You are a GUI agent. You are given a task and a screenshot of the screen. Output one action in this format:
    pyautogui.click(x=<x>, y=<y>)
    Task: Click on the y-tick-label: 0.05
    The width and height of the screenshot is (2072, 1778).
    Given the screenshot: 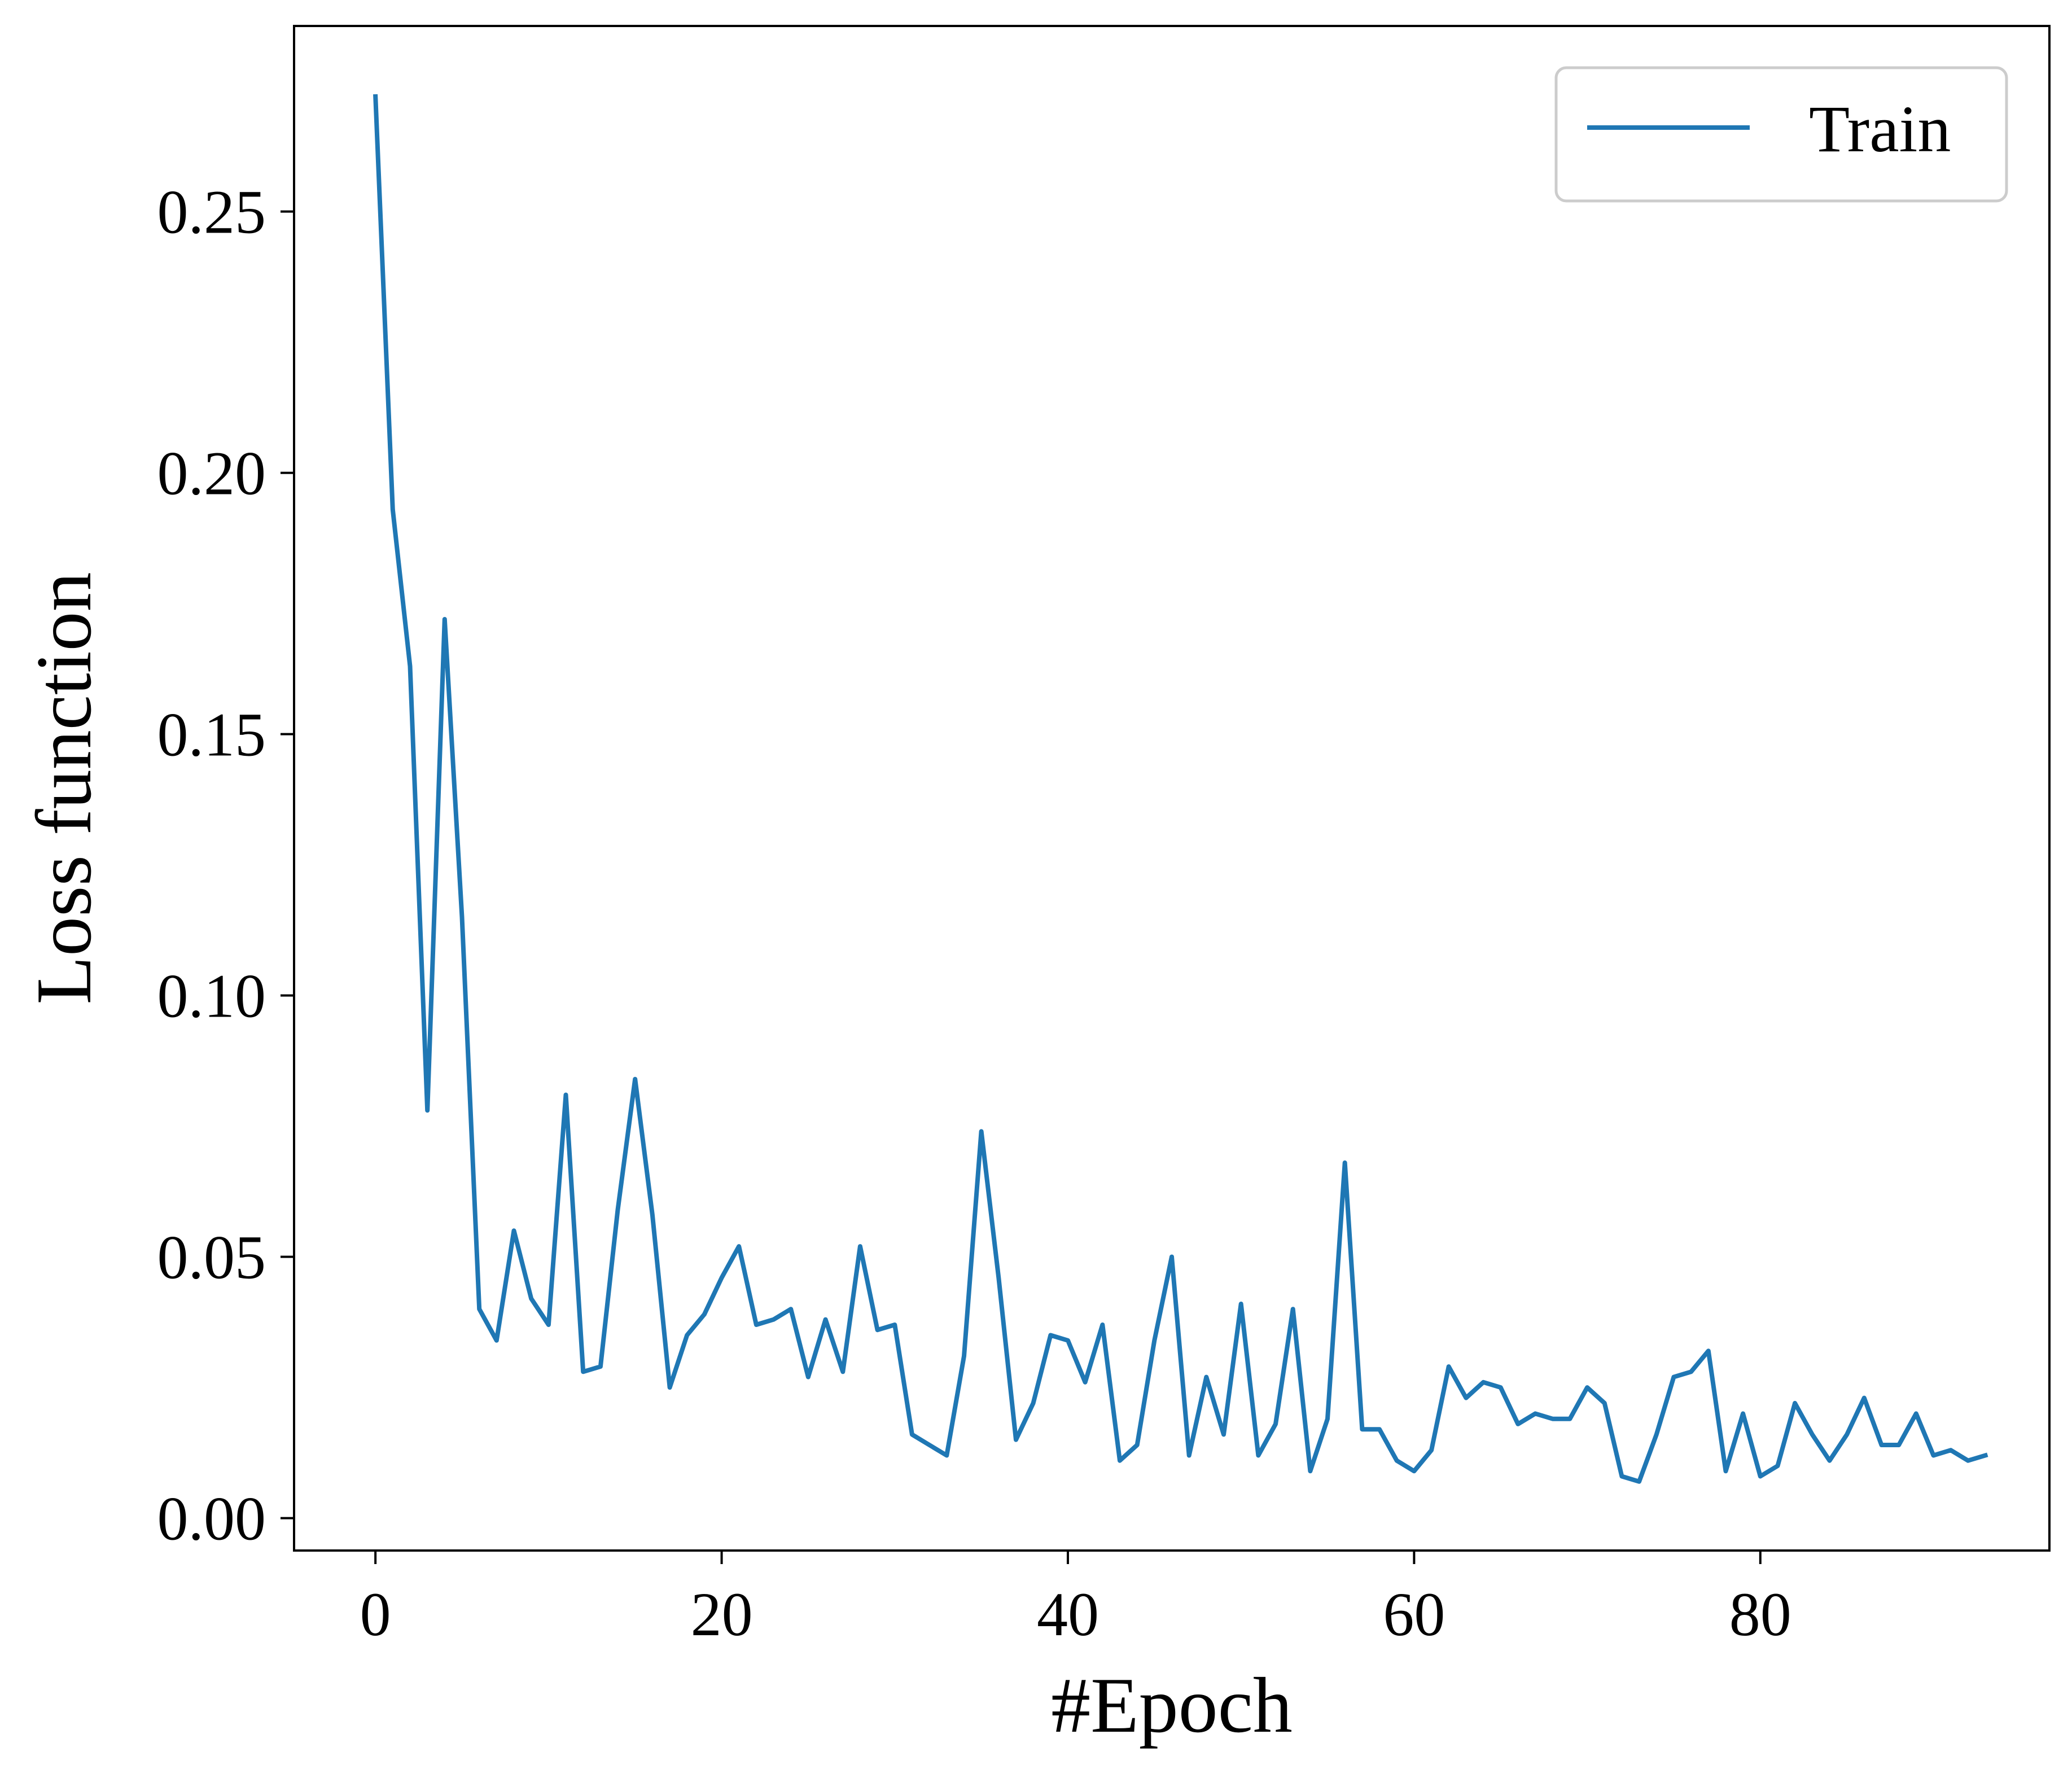 What is the action you would take?
    pyautogui.click(x=211, y=1257)
    